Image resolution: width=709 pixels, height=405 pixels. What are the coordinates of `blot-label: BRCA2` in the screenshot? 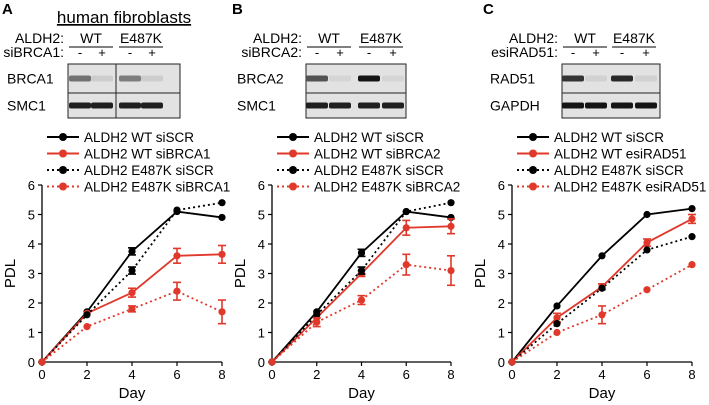 It's located at (260, 79).